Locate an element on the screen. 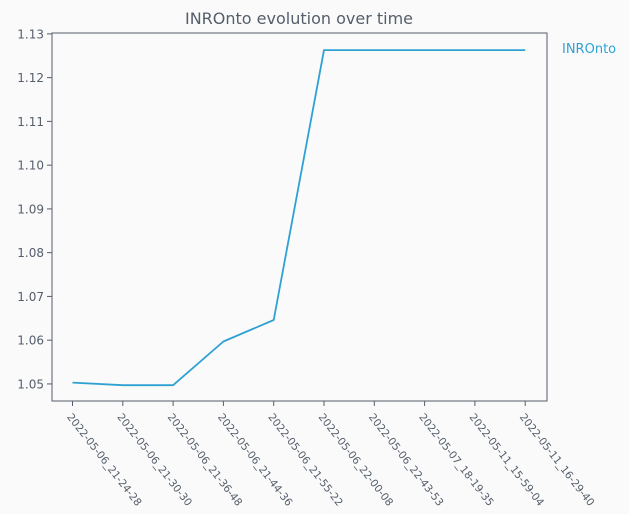  y-tick-label: 1.10 is located at coordinates (30, 166).